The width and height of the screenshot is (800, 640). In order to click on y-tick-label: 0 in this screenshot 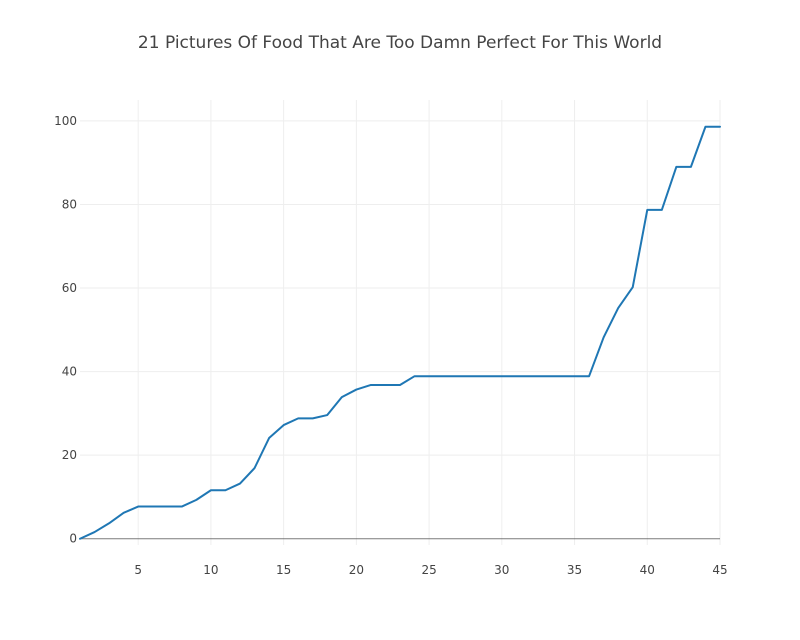, I will do `click(73, 539)`.